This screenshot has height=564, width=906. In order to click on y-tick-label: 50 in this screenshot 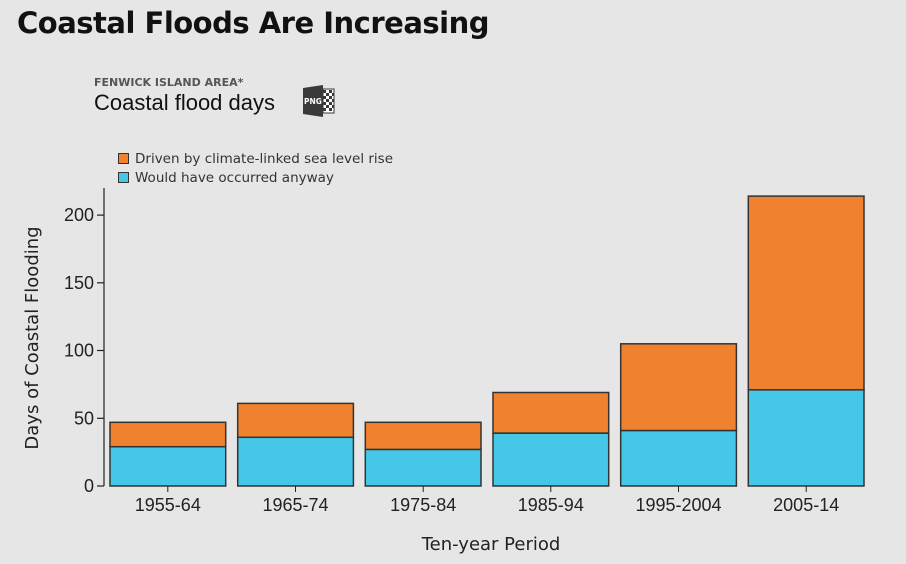, I will do `click(84, 418)`.